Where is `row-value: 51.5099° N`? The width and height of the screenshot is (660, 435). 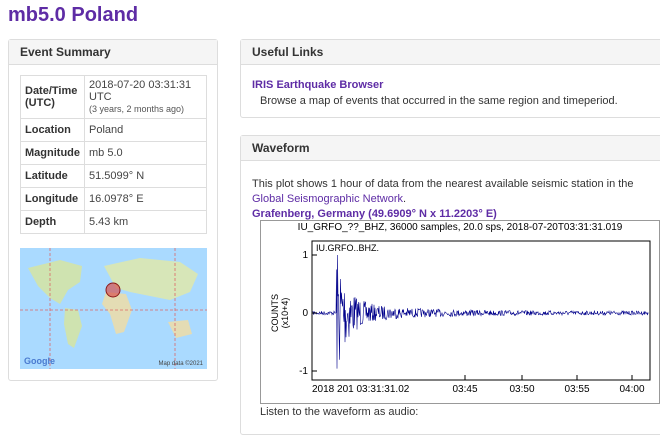 row-value: 51.5099° N is located at coordinates (145, 176).